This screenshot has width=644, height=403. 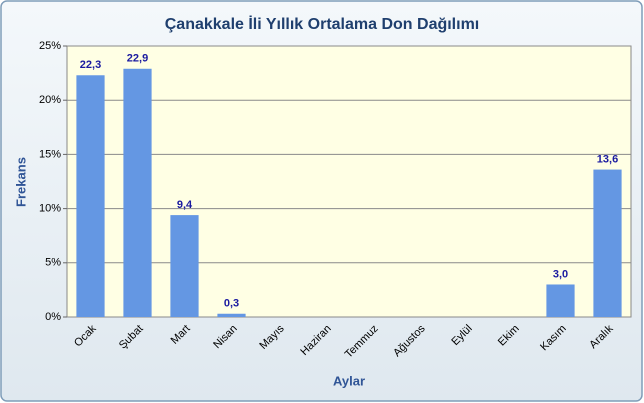 I want to click on y-tick-label: 15%, so click(x=50, y=154).